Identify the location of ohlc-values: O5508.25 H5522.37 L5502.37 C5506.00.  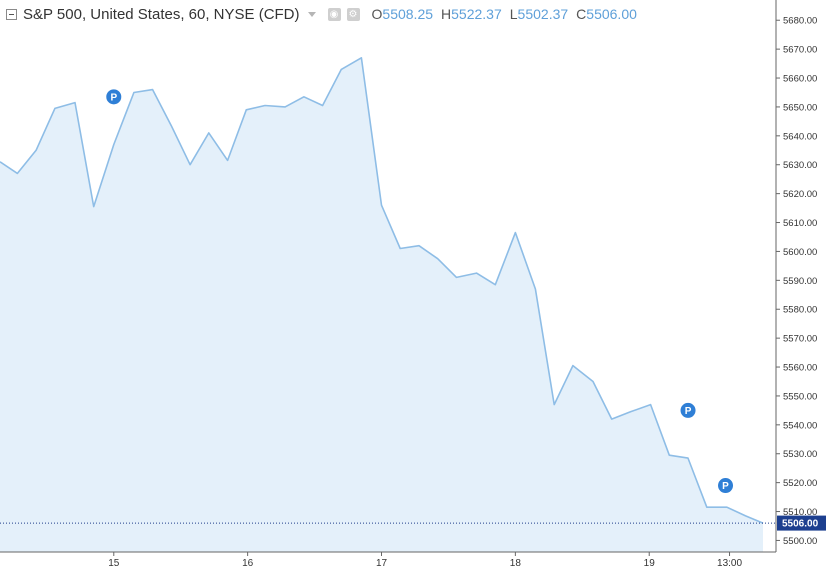
(504, 14).